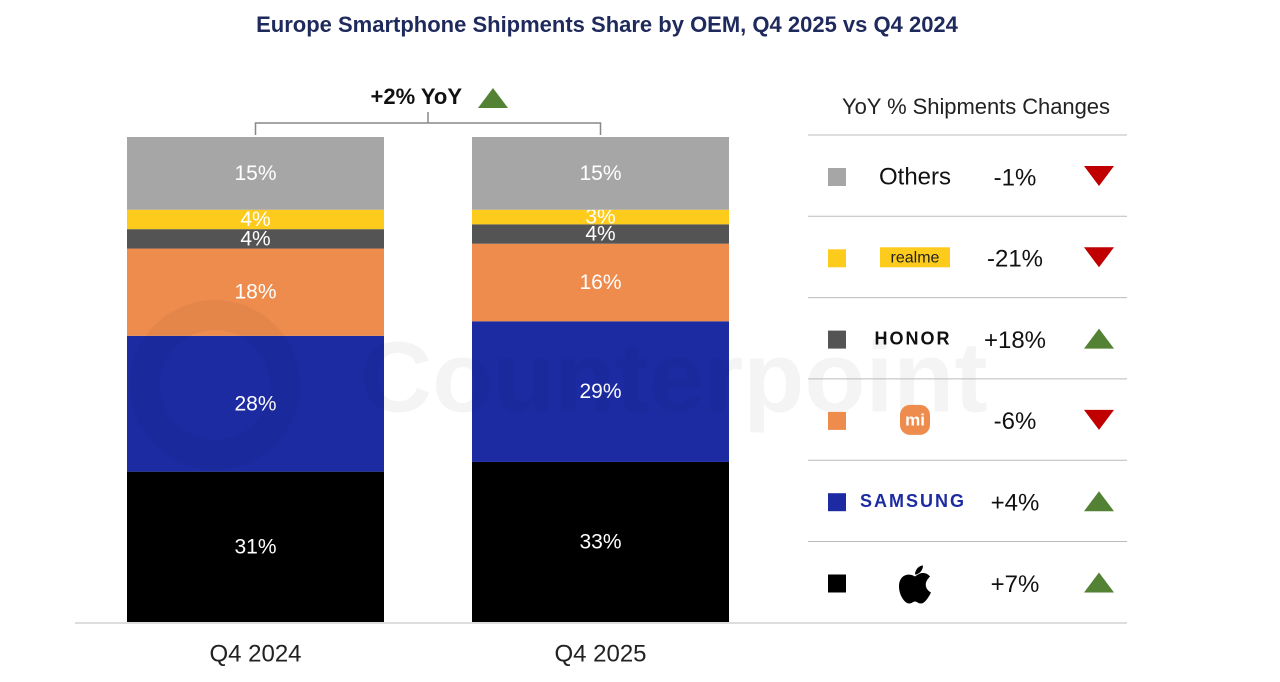 Image resolution: width=1280 pixels, height=682 pixels. Describe the element at coordinates (976, 106) in the screenshot. I see `legend-title: YoY % Shipments Changes` at that location.